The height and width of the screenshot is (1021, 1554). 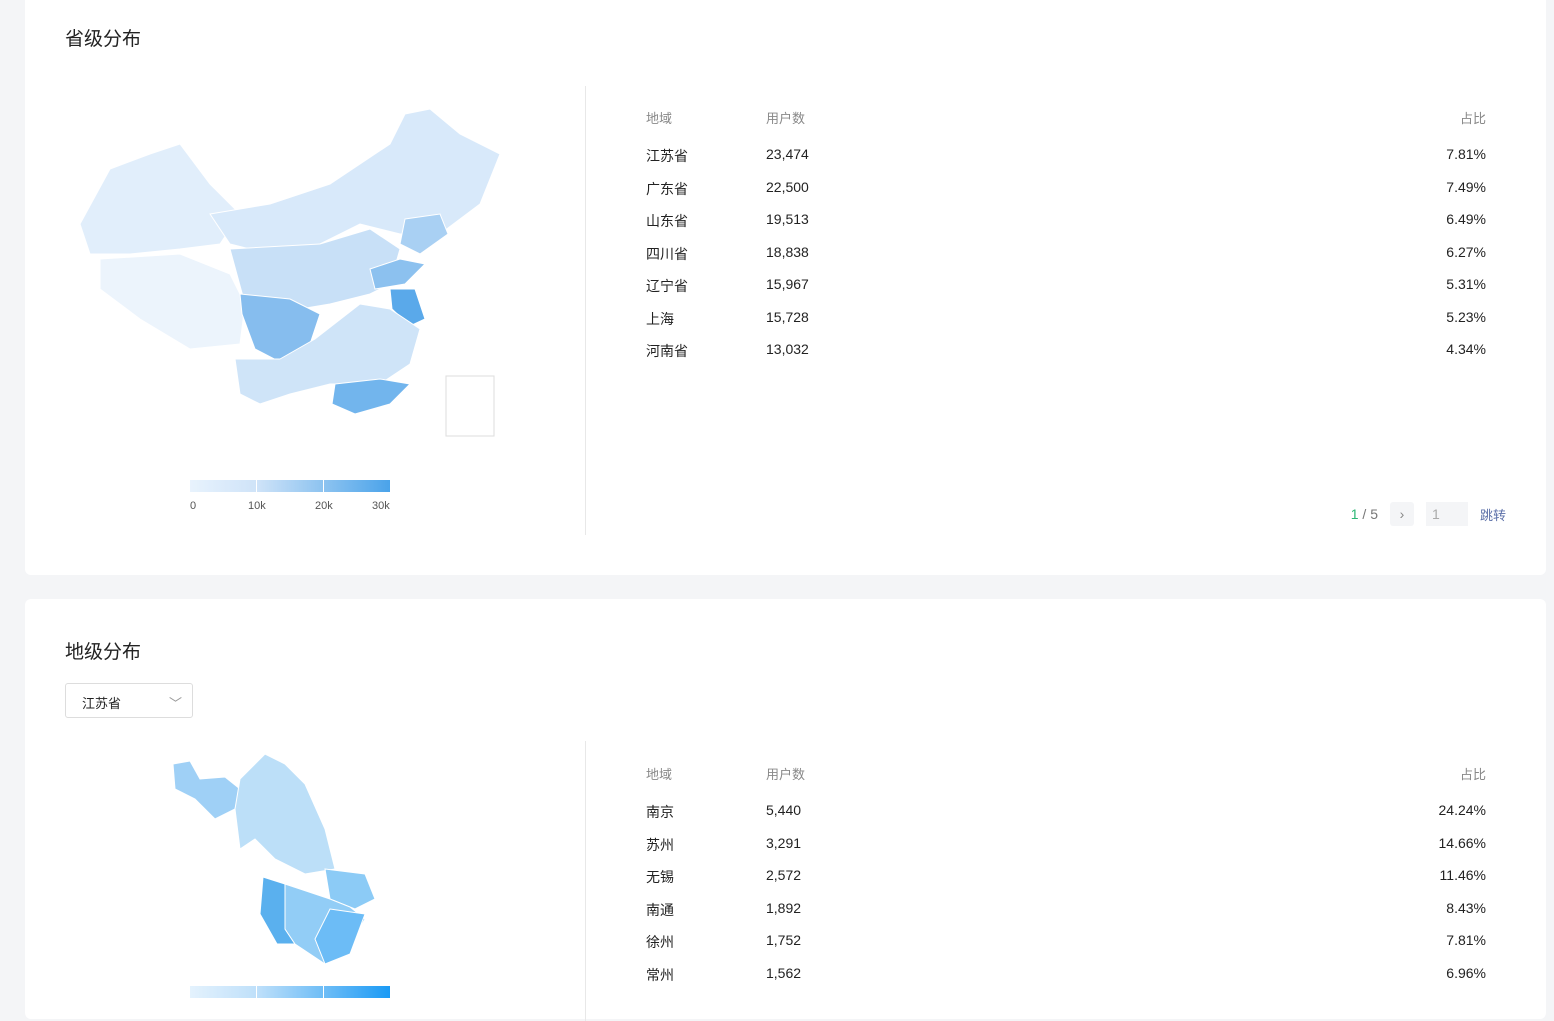 I want to click on ratio-cell: 6.49%, so click(x=1466, y=219).